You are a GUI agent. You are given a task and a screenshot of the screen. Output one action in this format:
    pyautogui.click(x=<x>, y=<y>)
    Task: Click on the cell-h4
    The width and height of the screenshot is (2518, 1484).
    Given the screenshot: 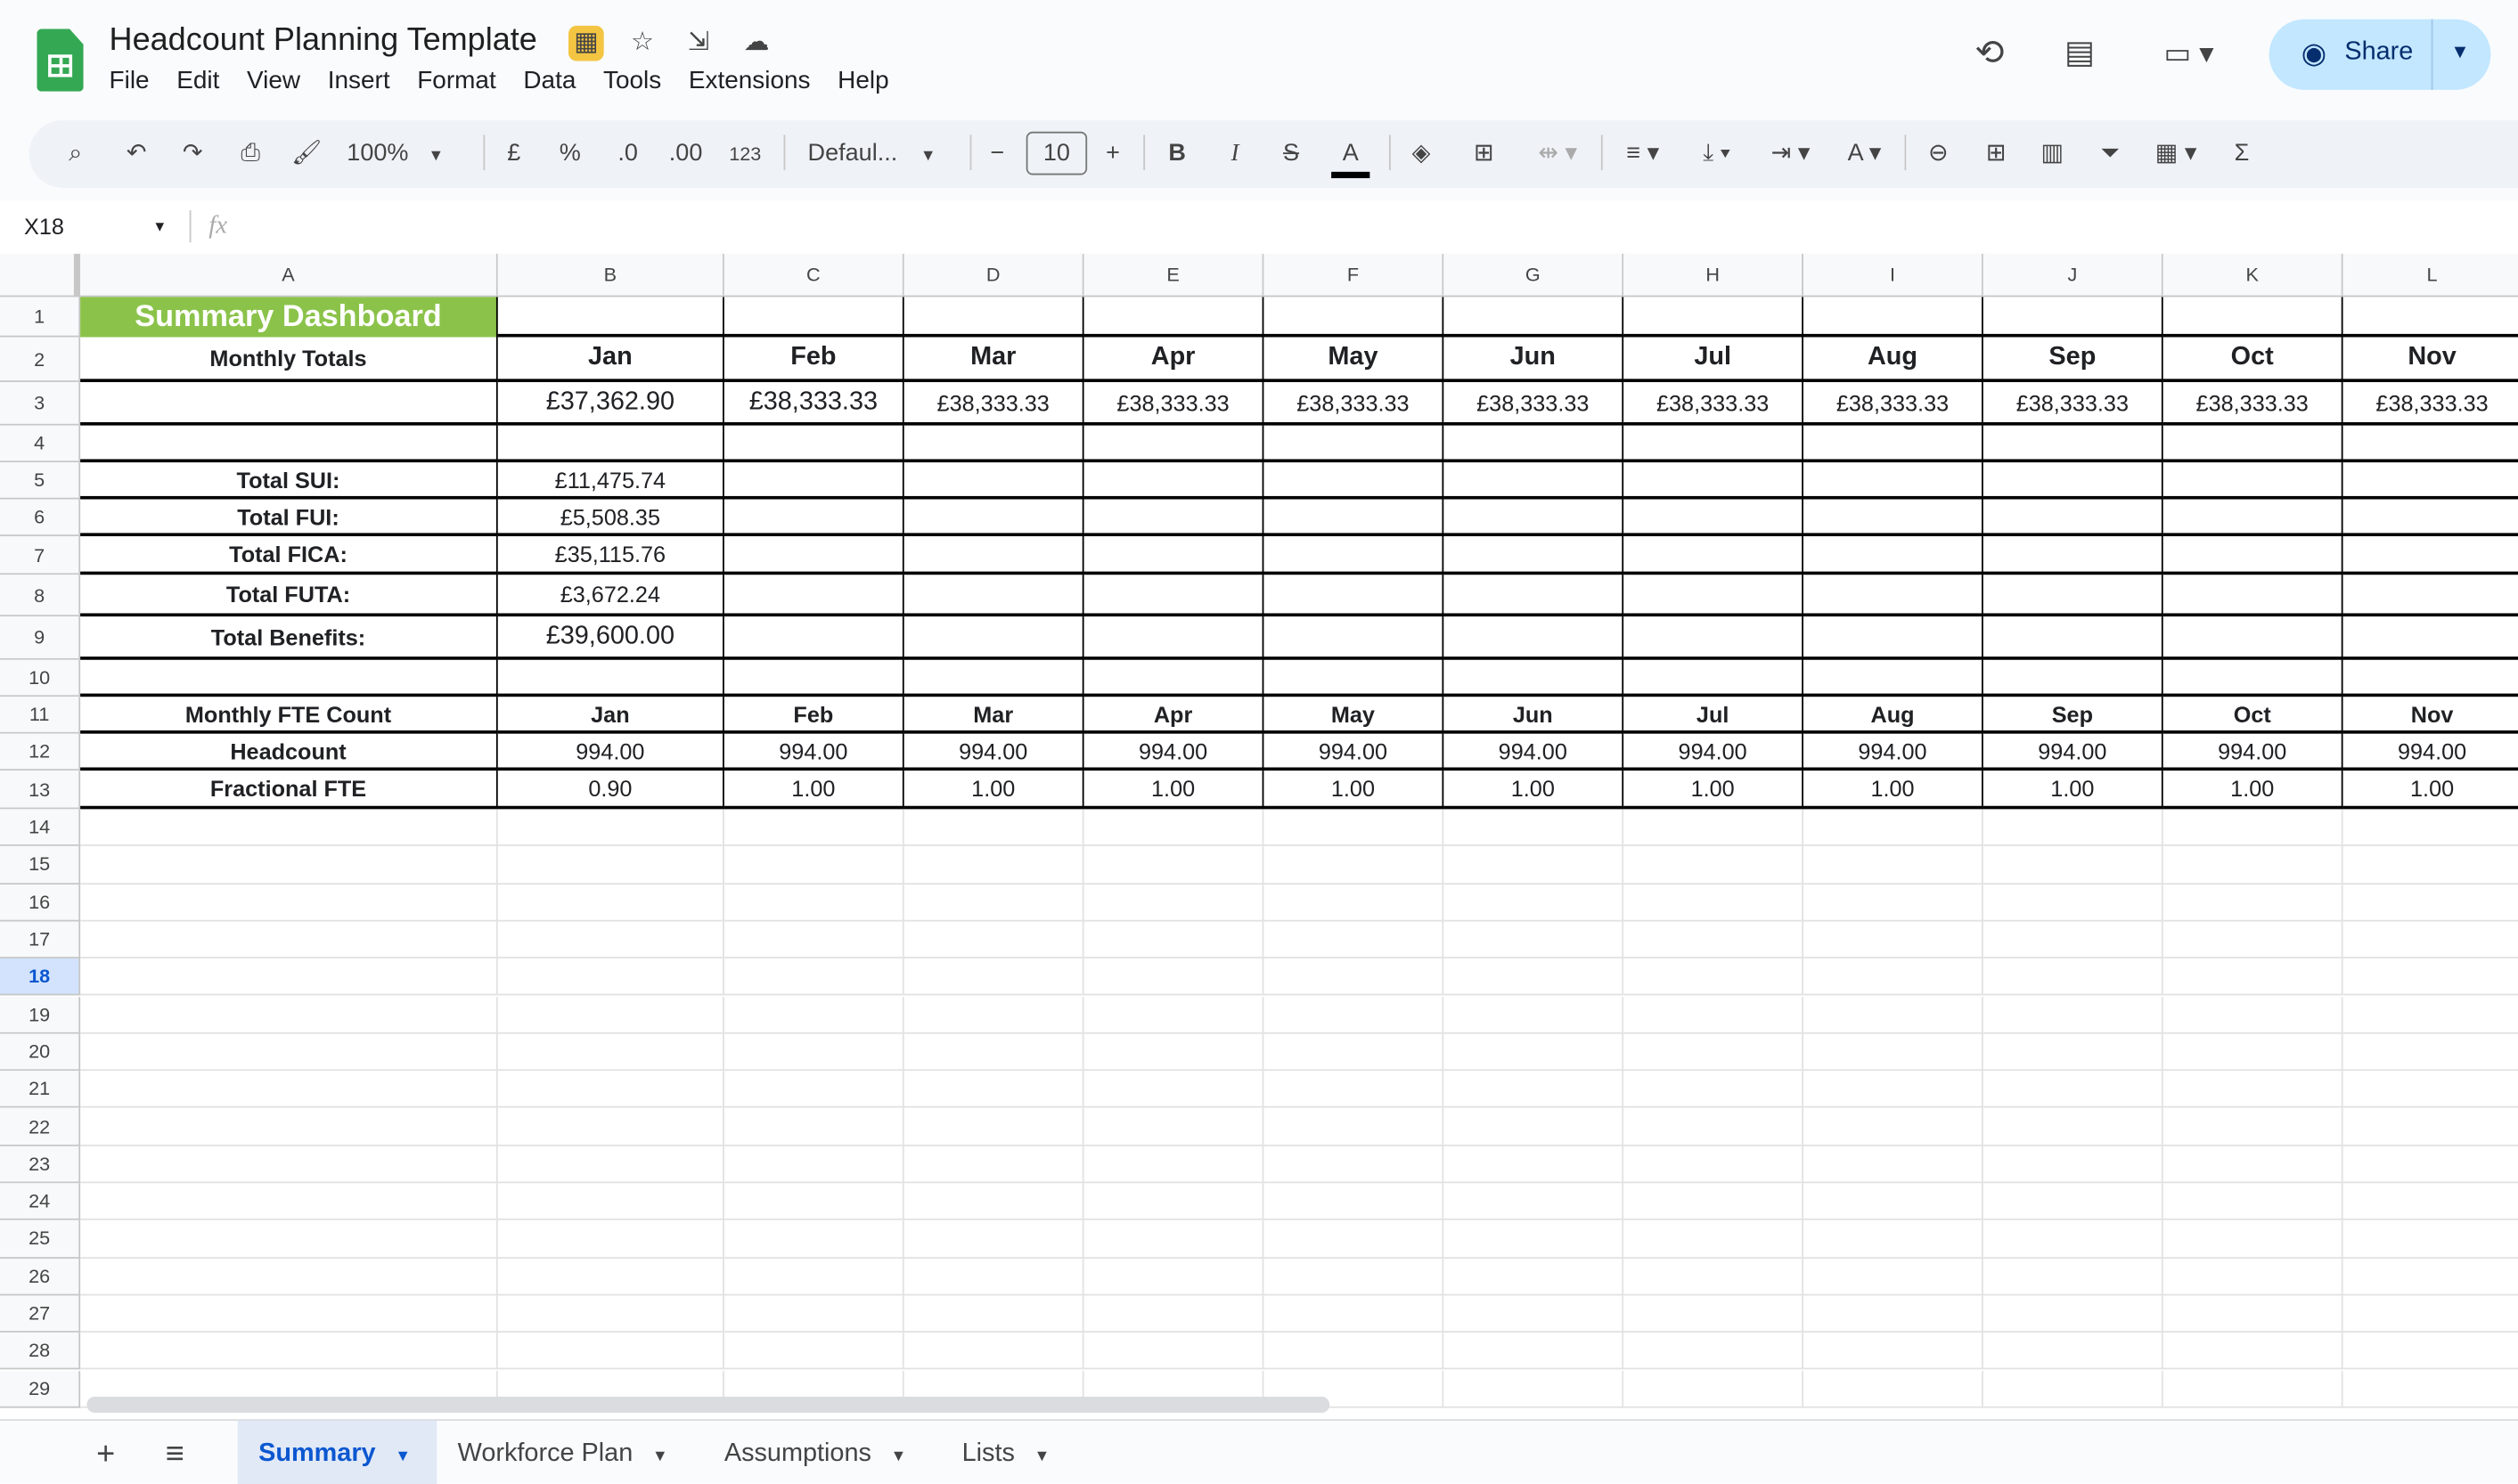 What is the action you would take?
    pyautogui.click(x=1713, y=444)
    